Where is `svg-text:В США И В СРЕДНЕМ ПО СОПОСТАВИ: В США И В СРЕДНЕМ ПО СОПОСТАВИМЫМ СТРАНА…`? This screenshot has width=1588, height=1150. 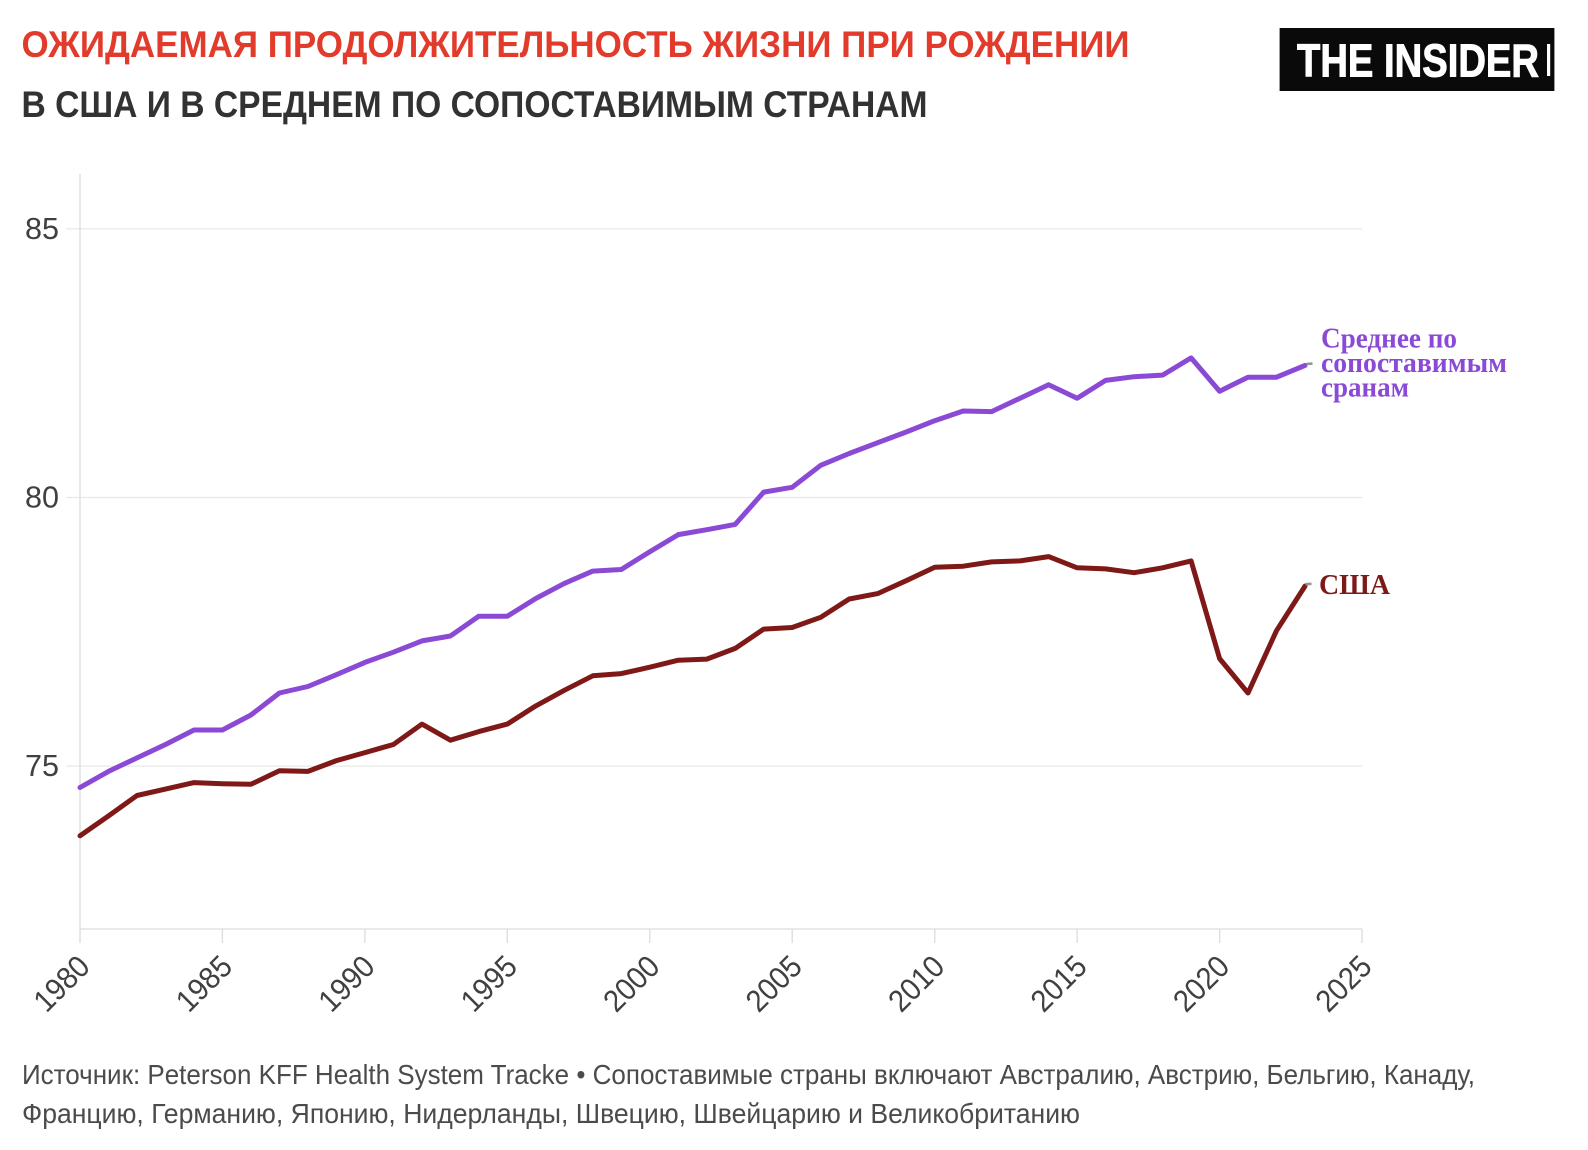
svg-text:В США И В СРЕДНЕМ ПО СОПОСТАВИ: В США И В СРЕДНЕМ ПО СОПОСТАВИМЫМ СТРАНА… is located at coordinates (475, 104).